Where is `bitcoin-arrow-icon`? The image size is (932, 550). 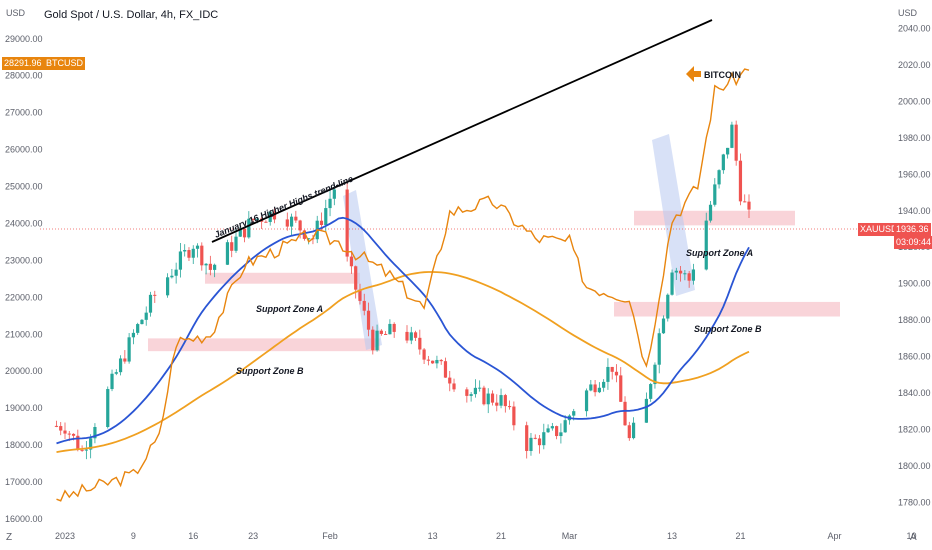
bitcoin-arrow-icon is located at coordinates (693, 74).